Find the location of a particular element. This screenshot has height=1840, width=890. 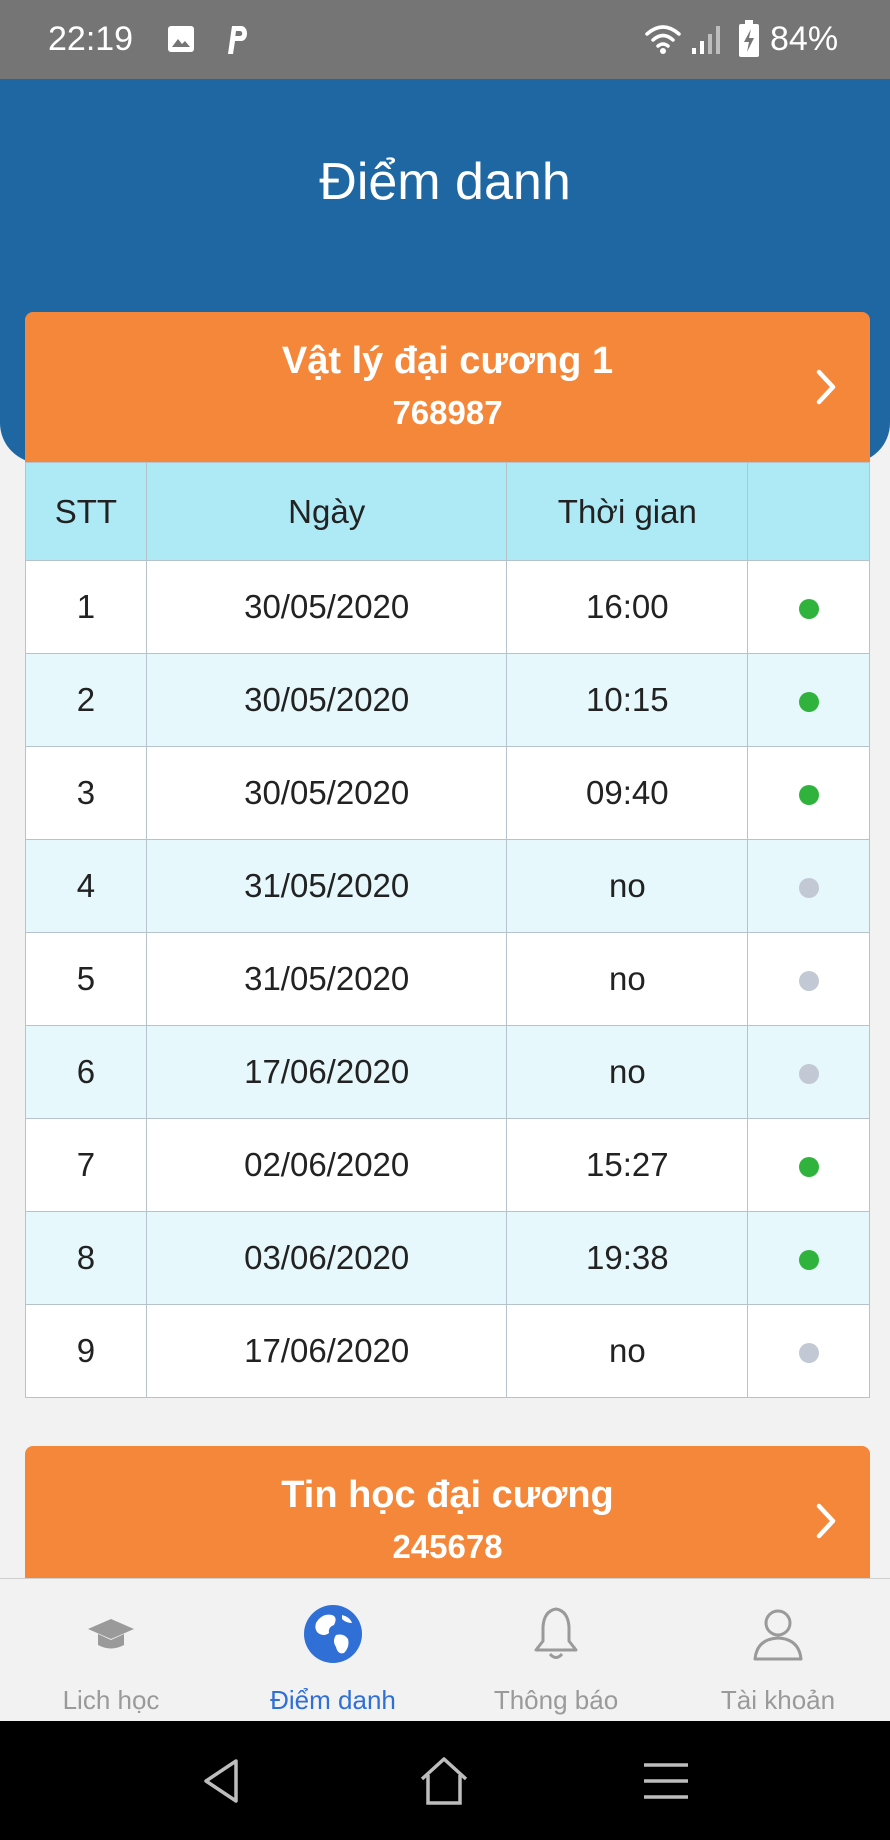

row-stt: 4 is located at coordinates (86, 886).